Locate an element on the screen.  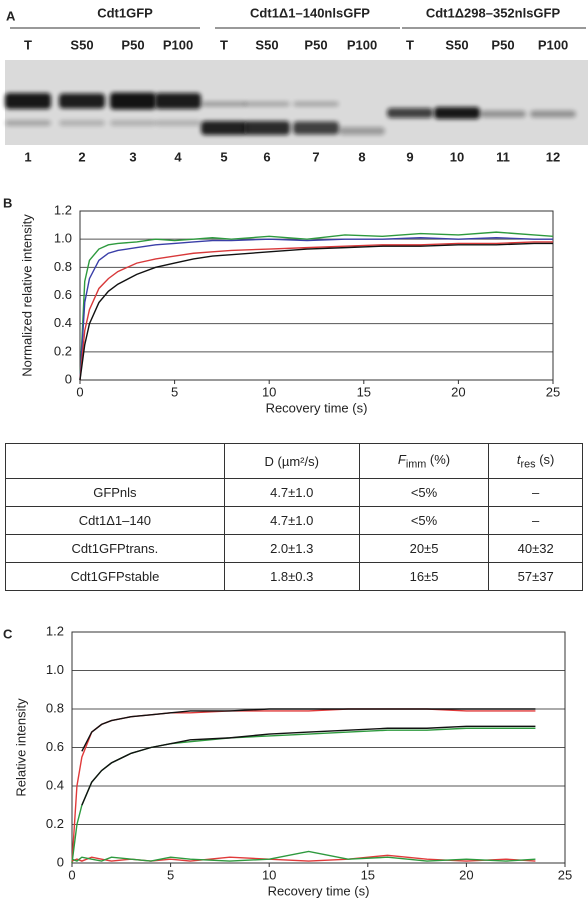
unit: (%) is located at coordinates (440, 459).